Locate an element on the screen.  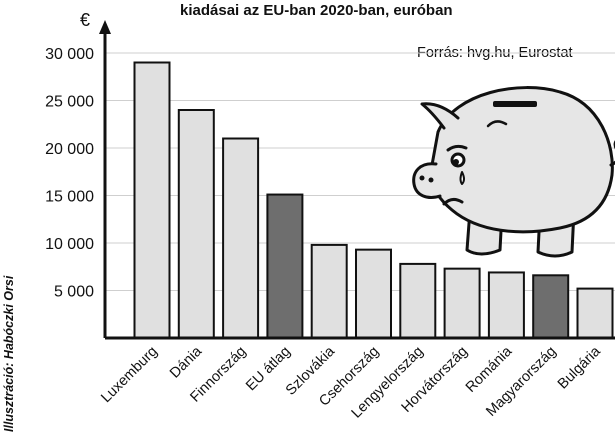
bar-horvátország is located at coordinates (462, 303).